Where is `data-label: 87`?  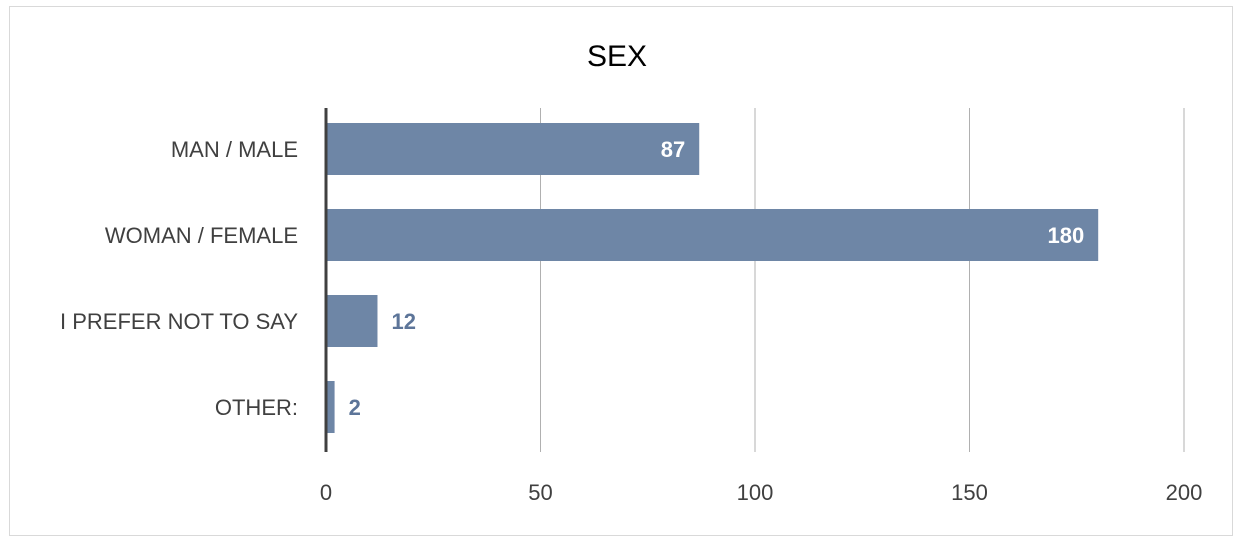 data-label: 87 is located at coordinates (673, 149).